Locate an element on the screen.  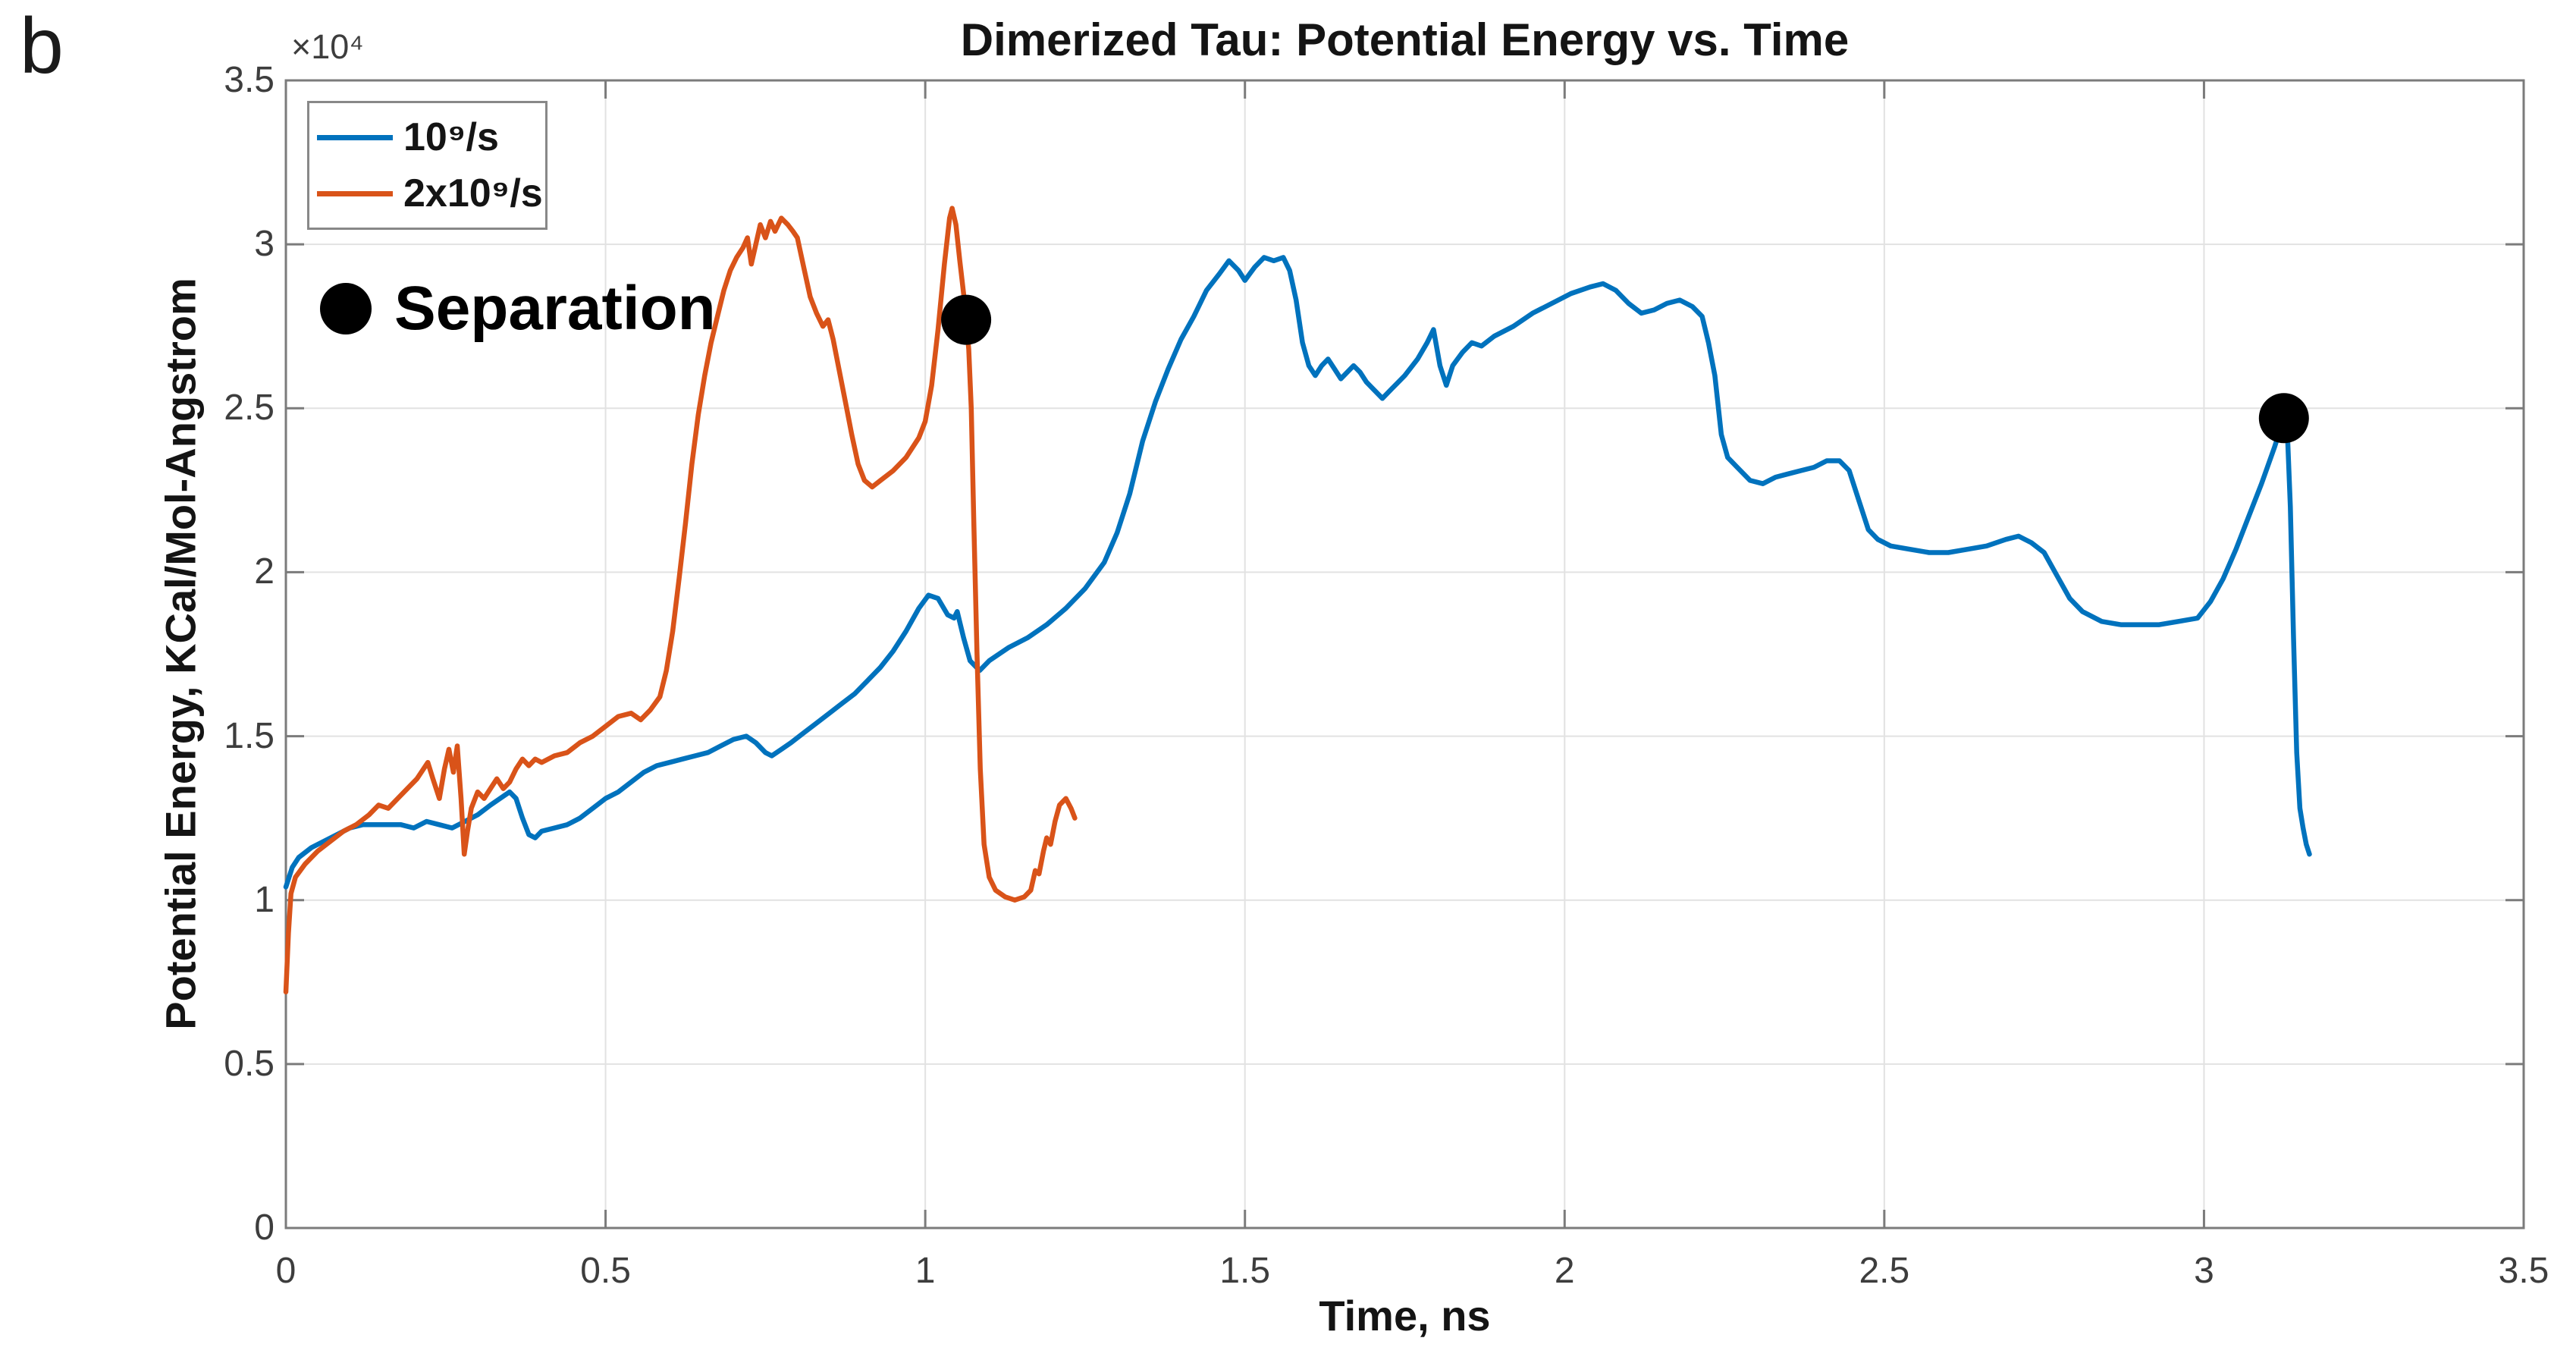
y-tick-label: 1.5 is located at coordinates (249, 735).